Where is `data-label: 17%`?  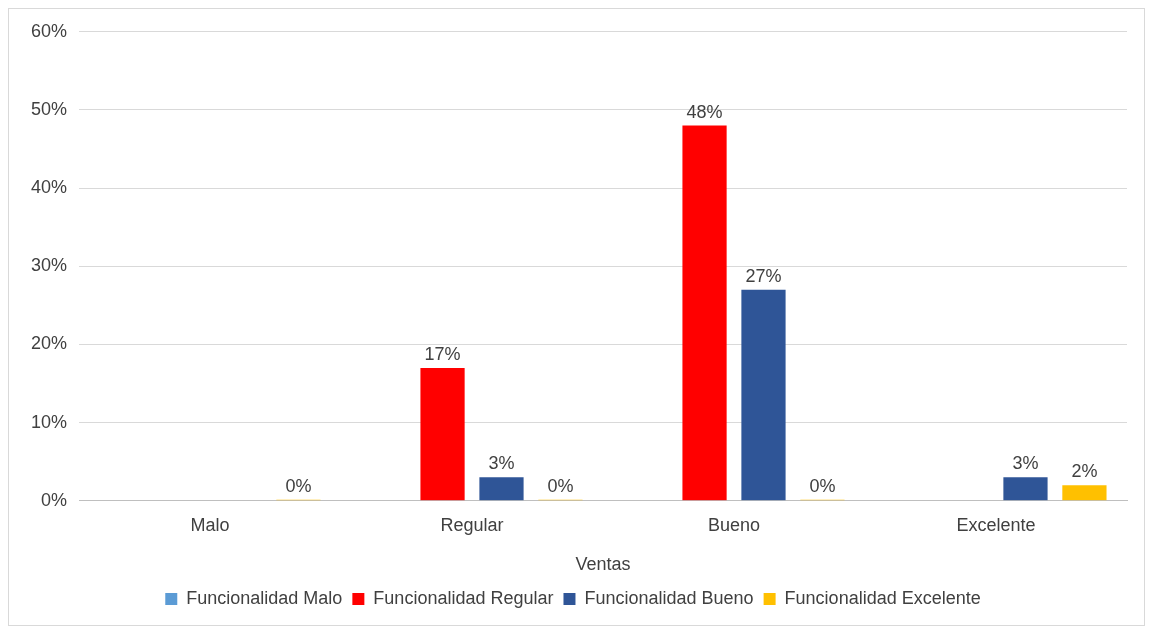
data-label: 17% is located at coordinates (442, 353).